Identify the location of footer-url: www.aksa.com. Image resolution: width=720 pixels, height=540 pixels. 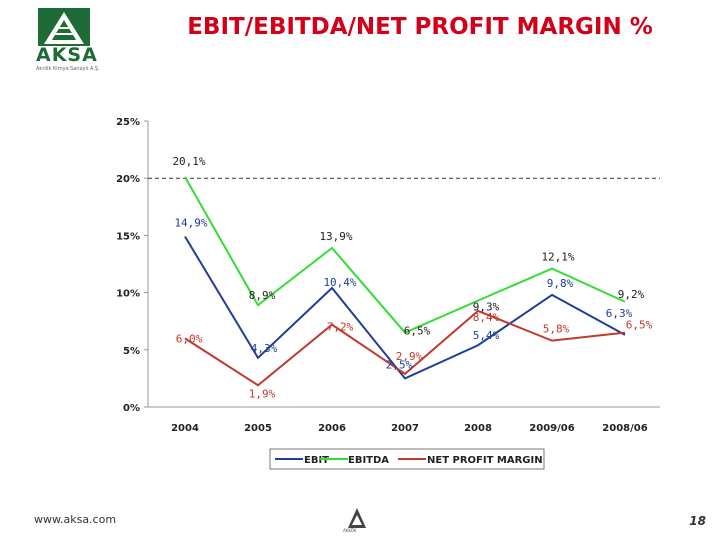
(75, 519).